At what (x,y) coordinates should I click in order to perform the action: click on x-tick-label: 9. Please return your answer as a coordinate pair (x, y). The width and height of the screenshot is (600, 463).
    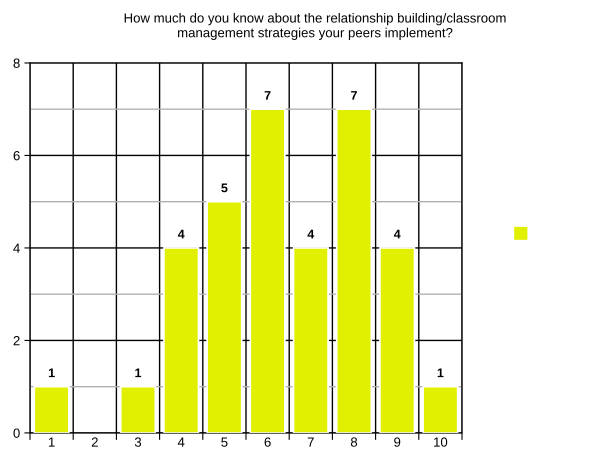
    Looking at the image, I should click on (397, 442).